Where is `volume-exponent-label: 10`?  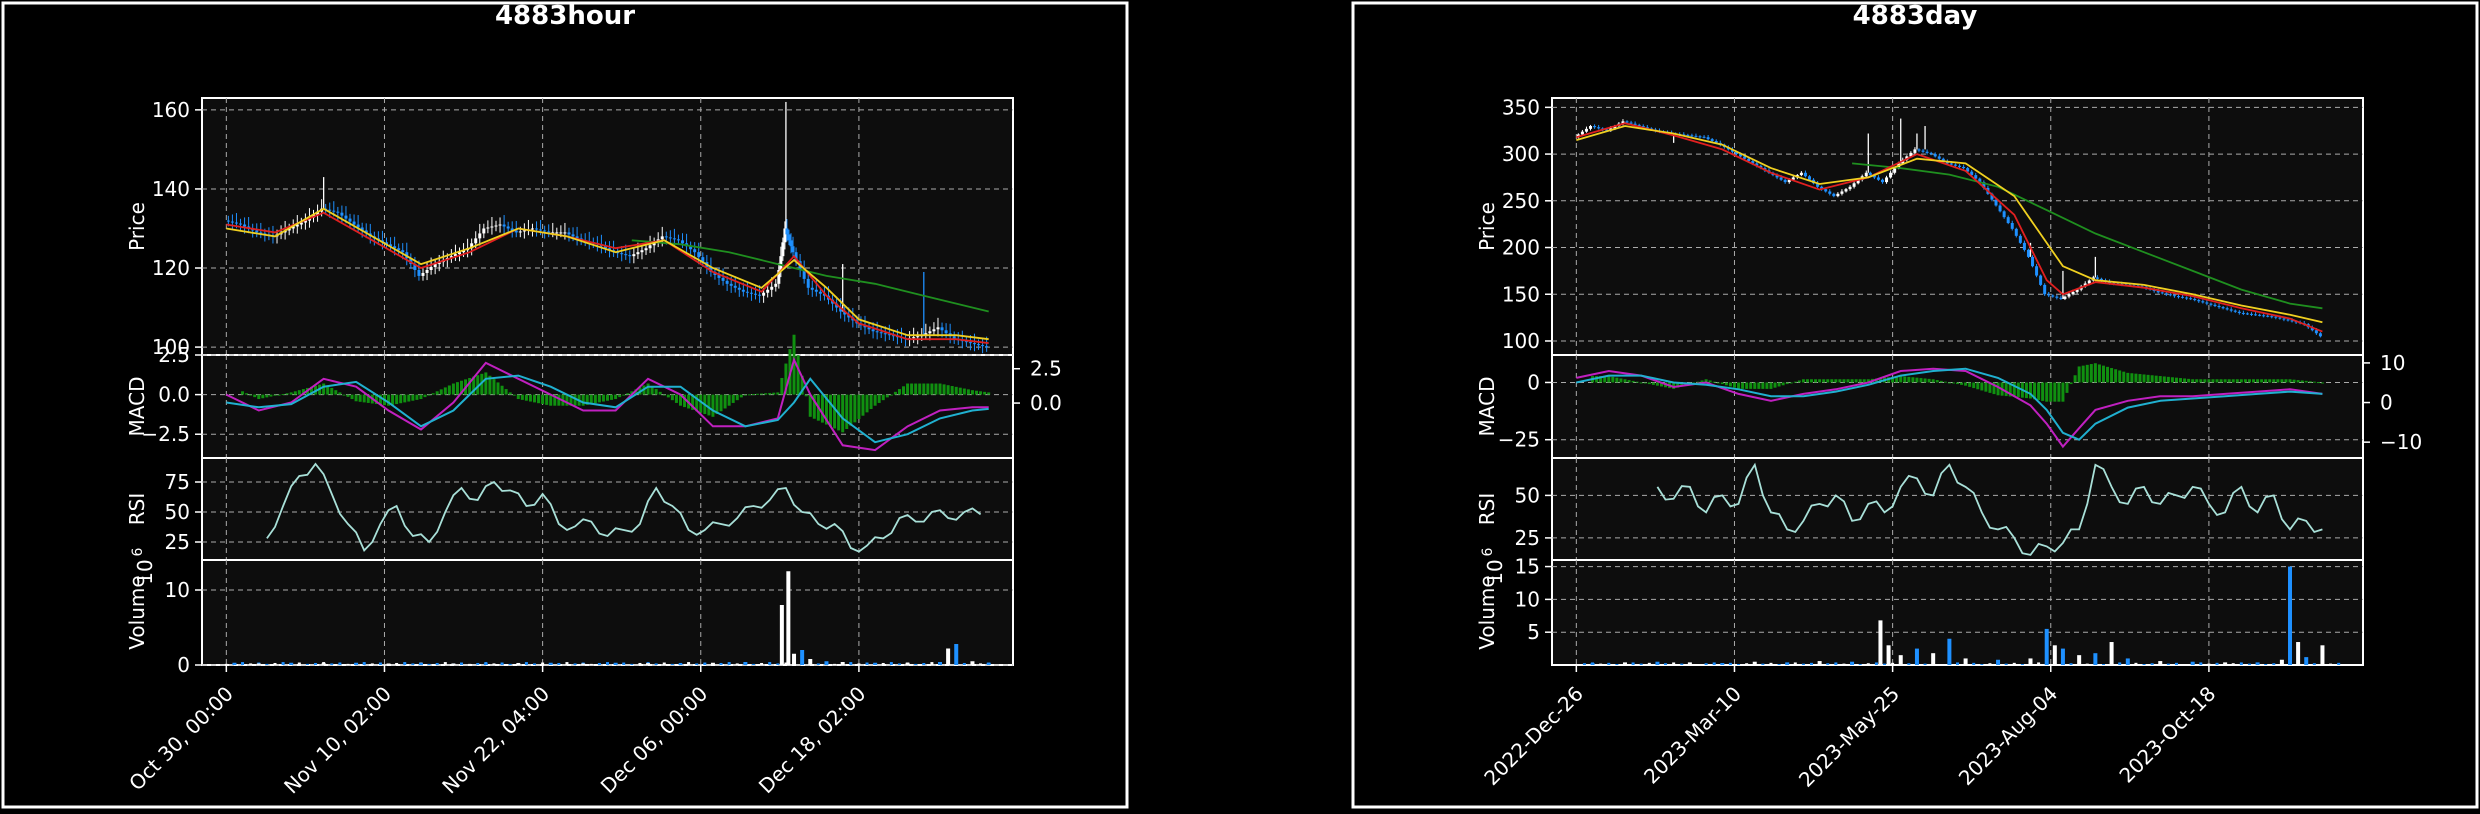
volume-exponent-label: 10 is located at coordinates (1495, 571).